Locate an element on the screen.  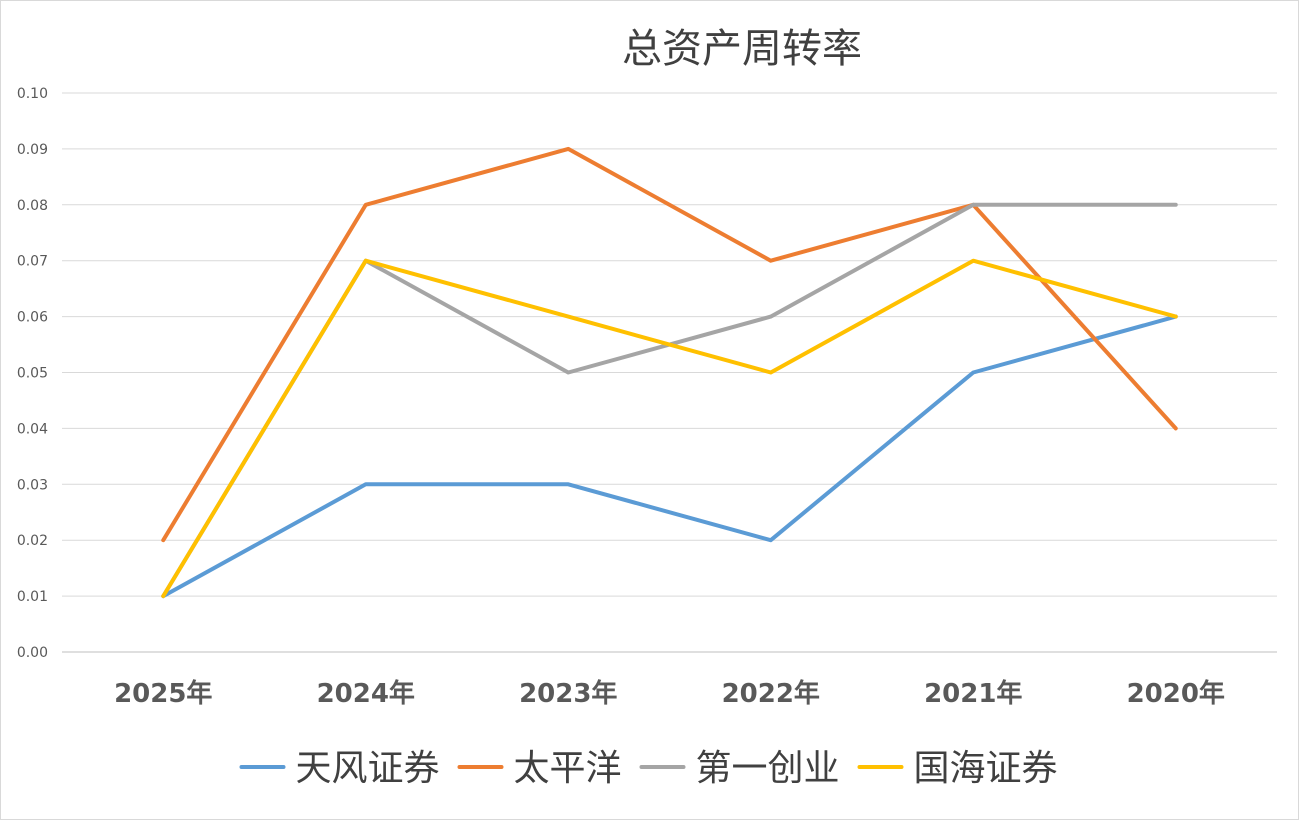
x-tick-label: 2025年 is located at coordinates (163, 693).